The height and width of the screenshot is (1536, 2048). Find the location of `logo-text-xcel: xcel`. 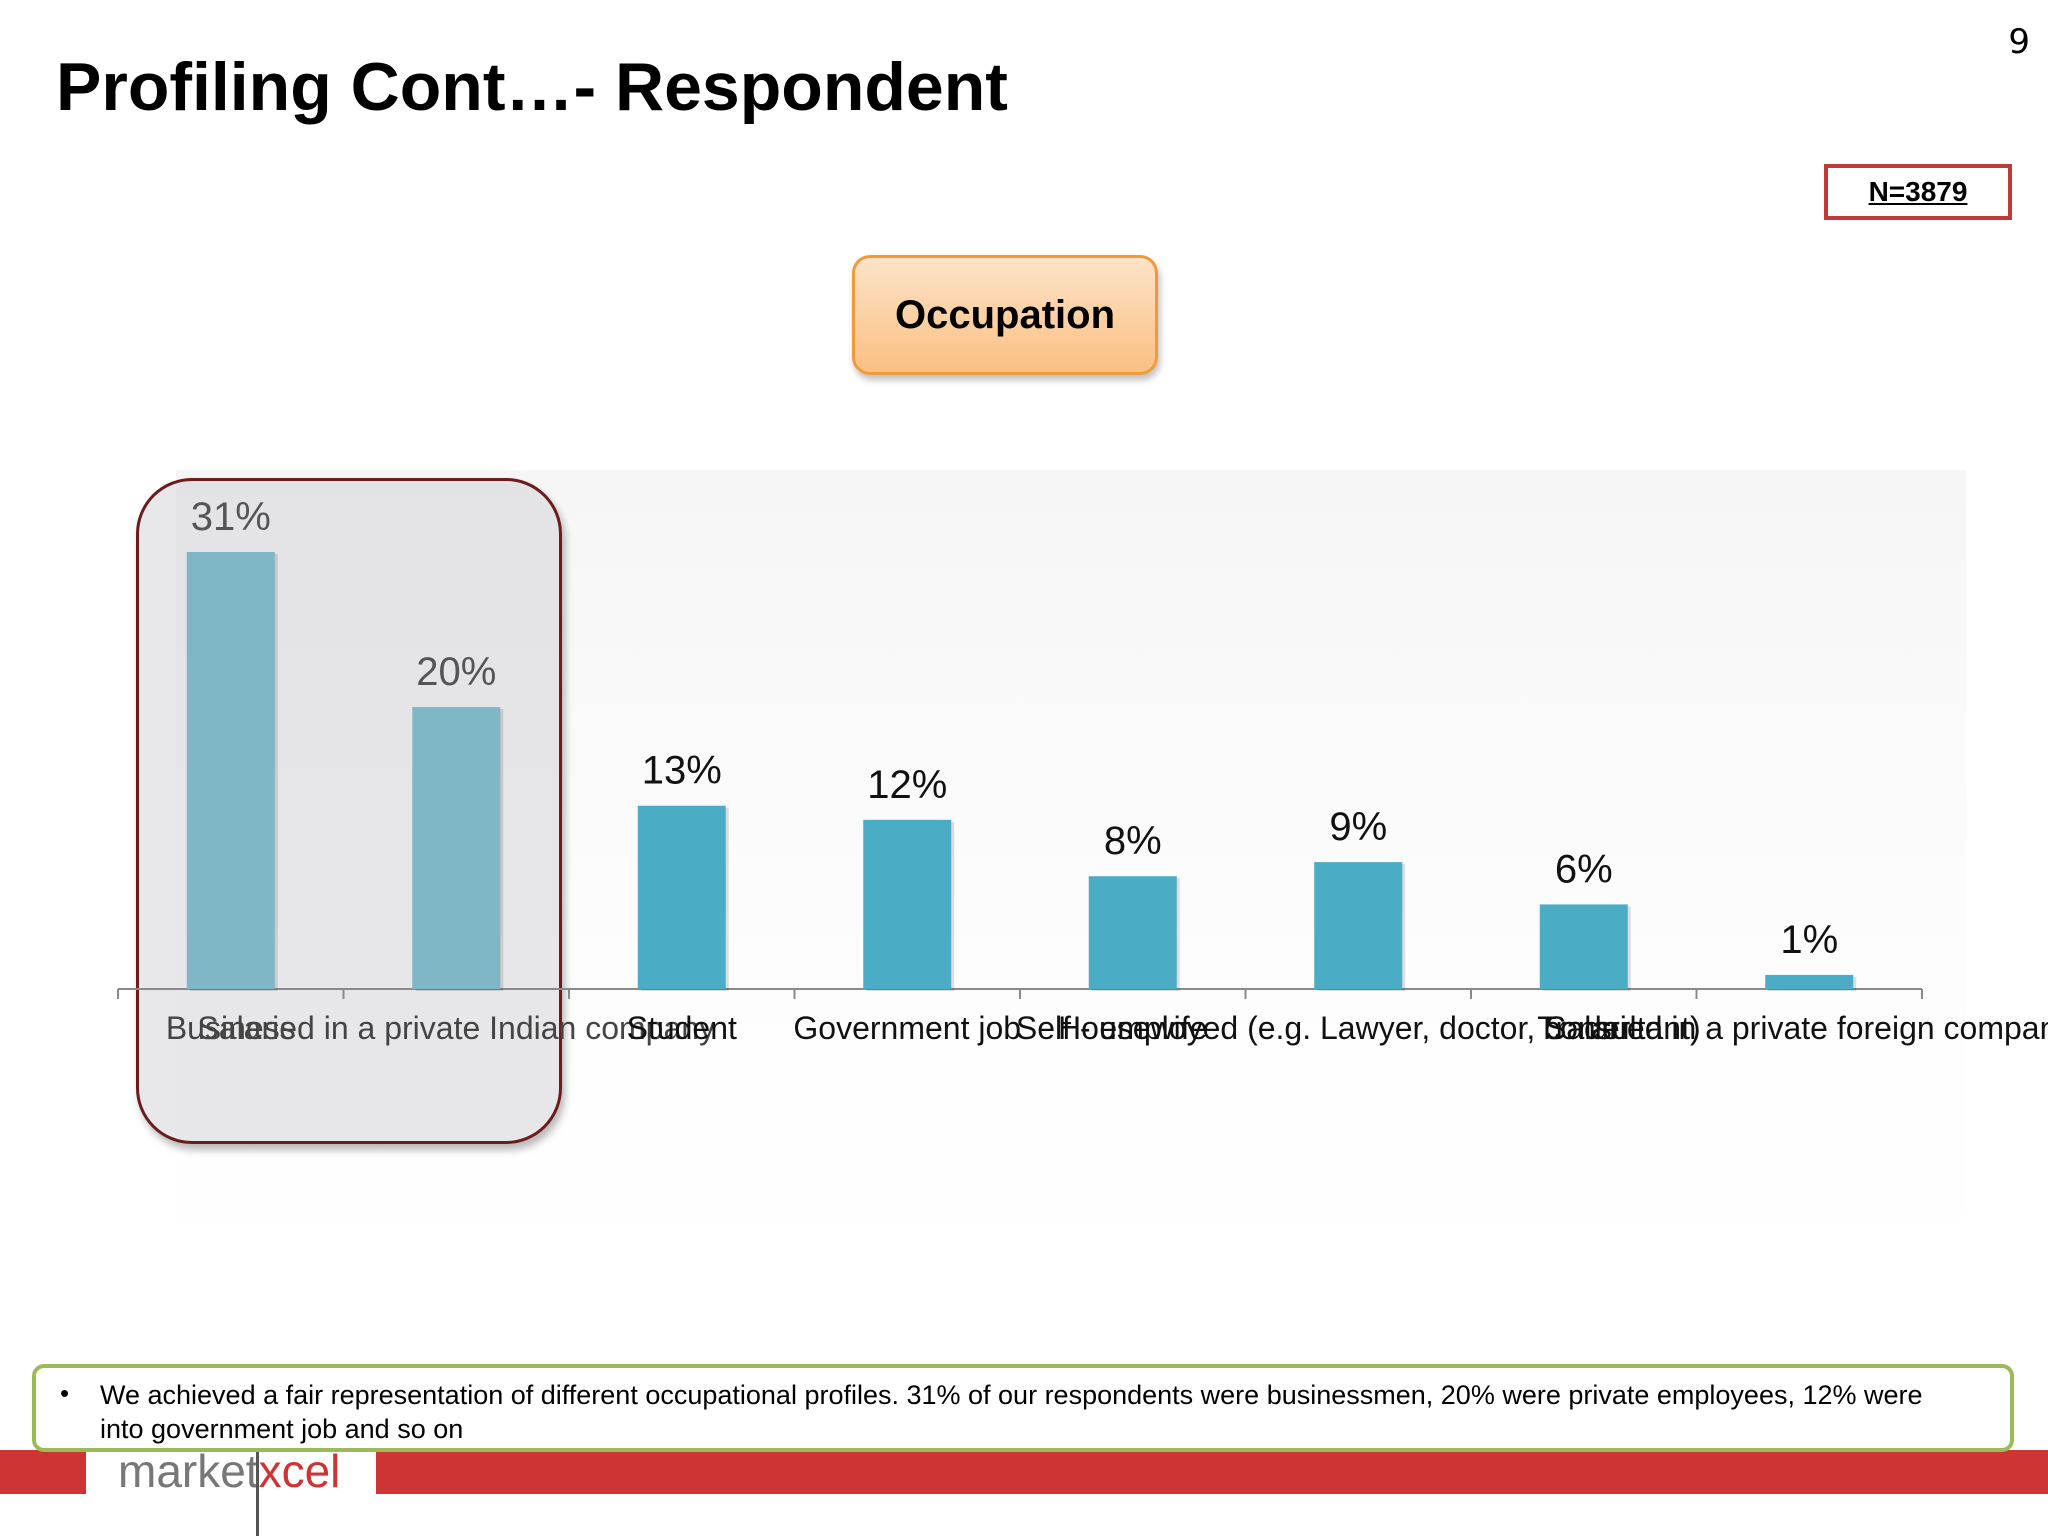

logo-text-xcel: xcel is located at coordinates (299, 1471).